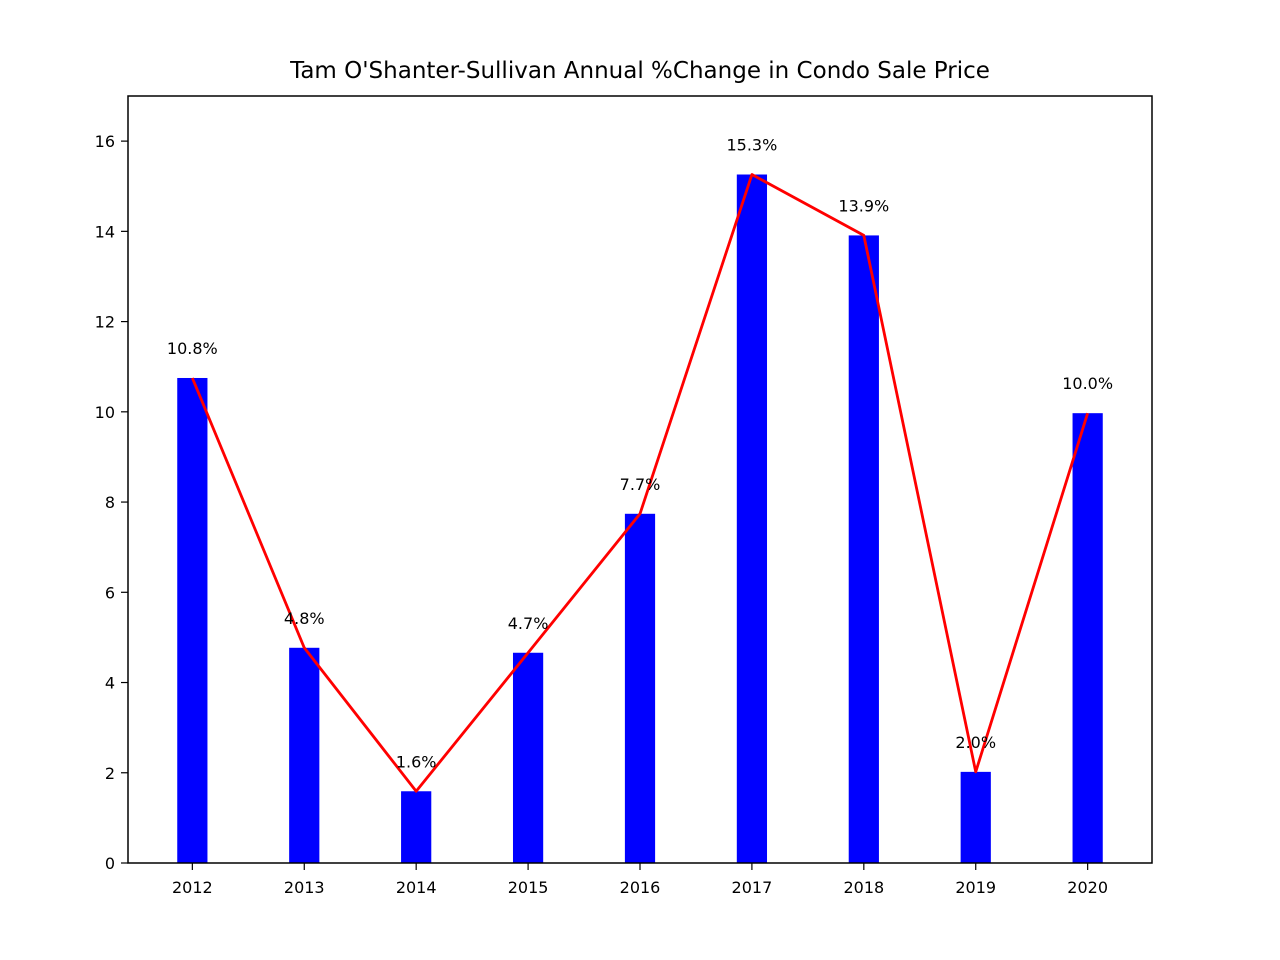  I want to click on x-tick-label: 2016, so click(640, 887).